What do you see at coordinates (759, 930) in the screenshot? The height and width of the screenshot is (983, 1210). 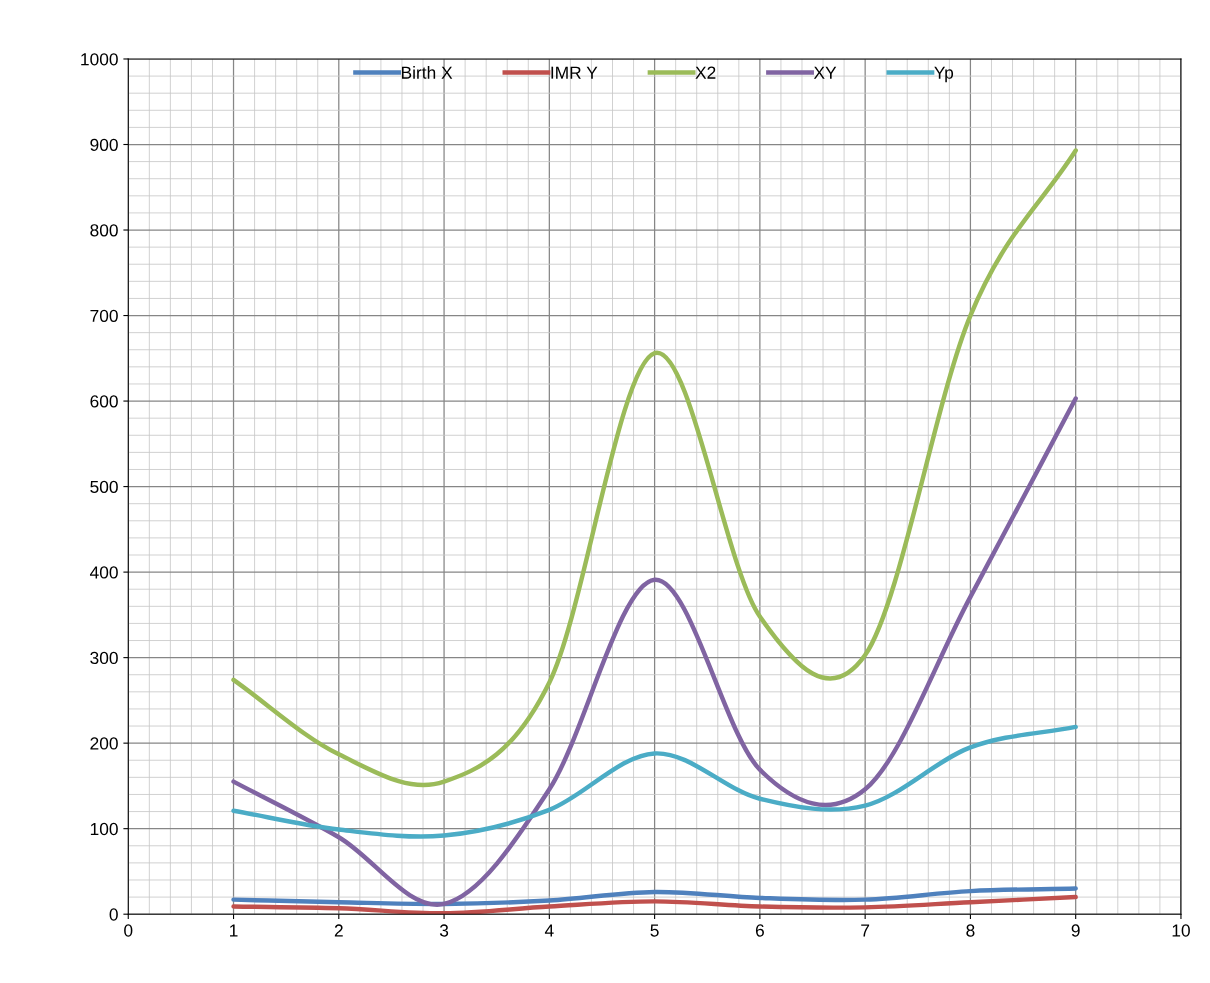 I see `x-tick-label: 6` at bounding box center [759, 930].